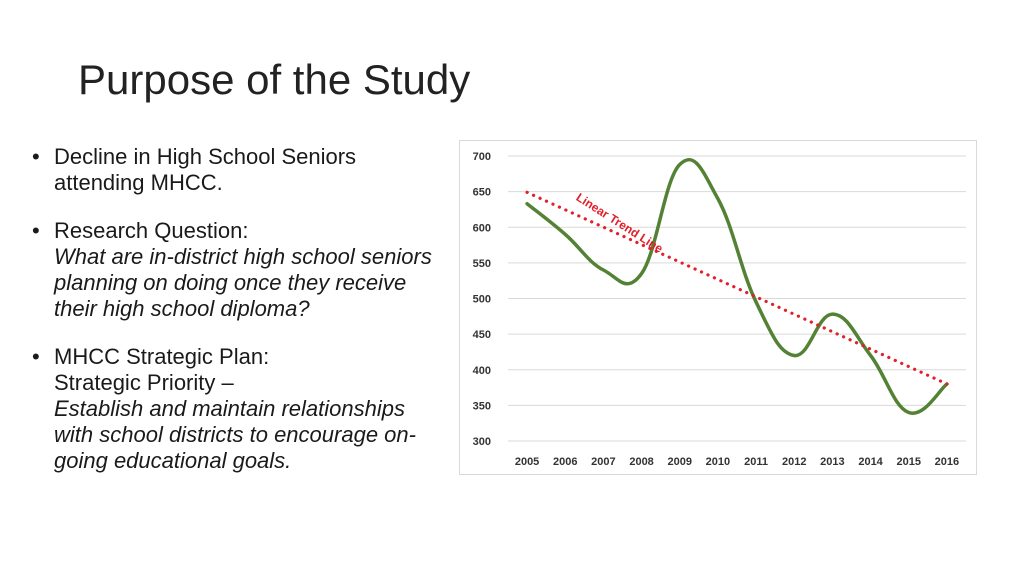 This screenshot has width=1024, height=576. I want to click on bullet-text: attending MHCC., so click(138, 182).